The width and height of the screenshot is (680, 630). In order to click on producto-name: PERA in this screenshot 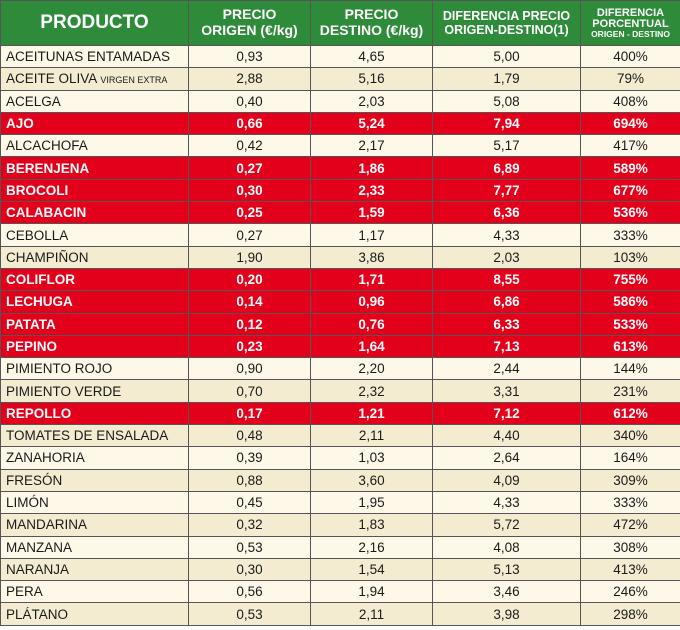, I will do `click(24, 592)`.